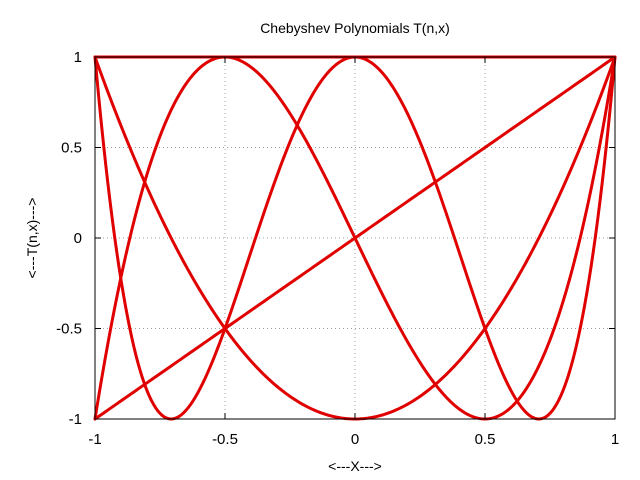 The width and height of the screenshot is (640, 480). What do you see at coordinates (78, 57) in the screenshot?
I see `y-tick-label: 1` at bounding box center [78, 57].